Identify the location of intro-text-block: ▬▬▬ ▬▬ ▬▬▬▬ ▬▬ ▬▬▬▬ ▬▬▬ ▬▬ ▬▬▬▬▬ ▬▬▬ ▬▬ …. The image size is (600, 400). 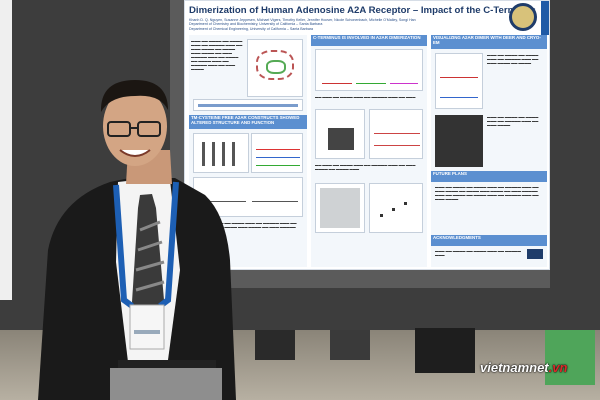
(217, 55).